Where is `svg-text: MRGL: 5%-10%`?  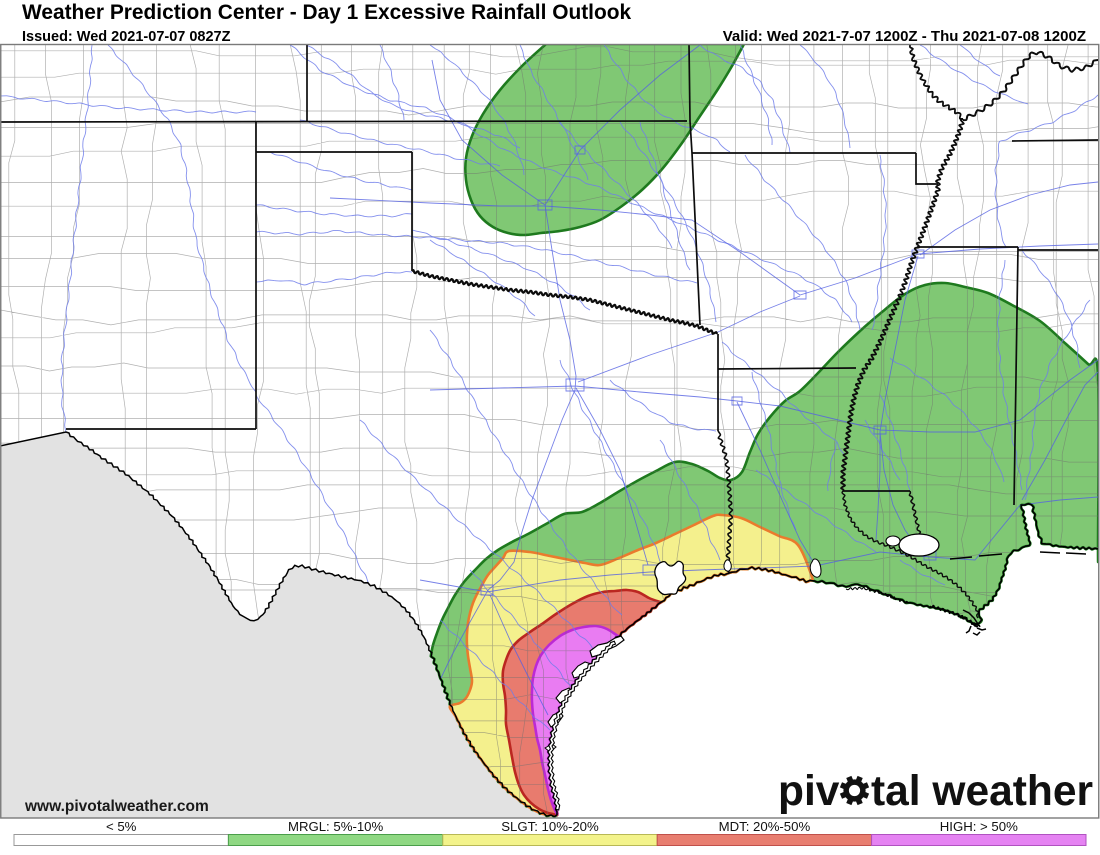 svg-text: MRGL: 5%-10% is located at coordinates (336, 826).